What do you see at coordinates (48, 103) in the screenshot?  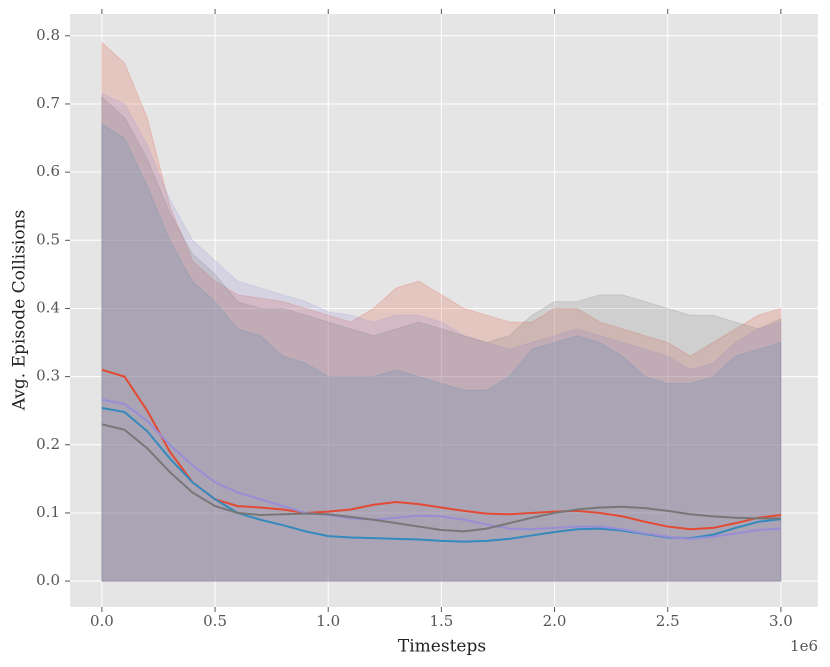 I see `y-tick-label: 0.7` at bounding box center [48, 103].